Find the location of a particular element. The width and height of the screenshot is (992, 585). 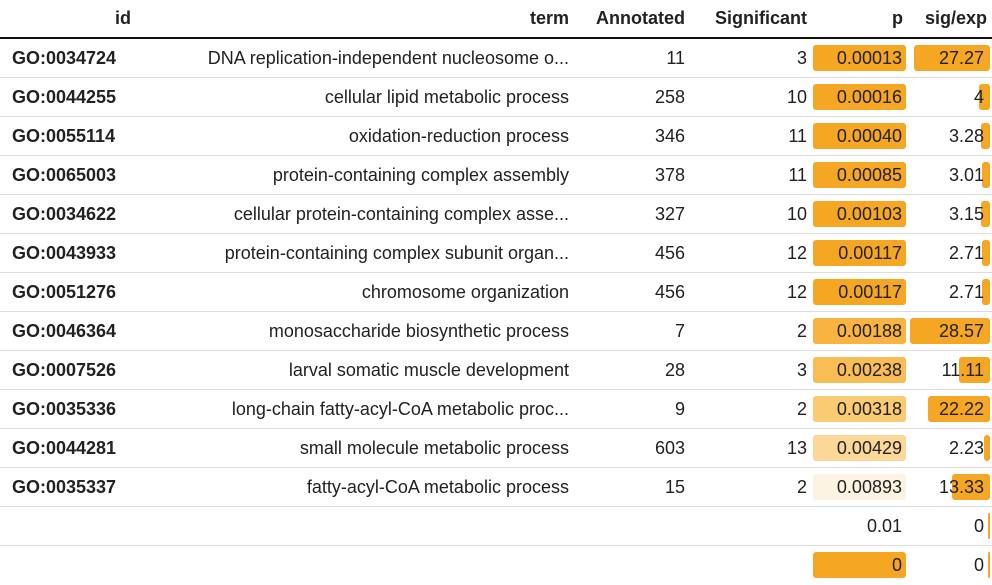

p-value-bar-wrap: 0.00117 is located at coordinates (859, 253).